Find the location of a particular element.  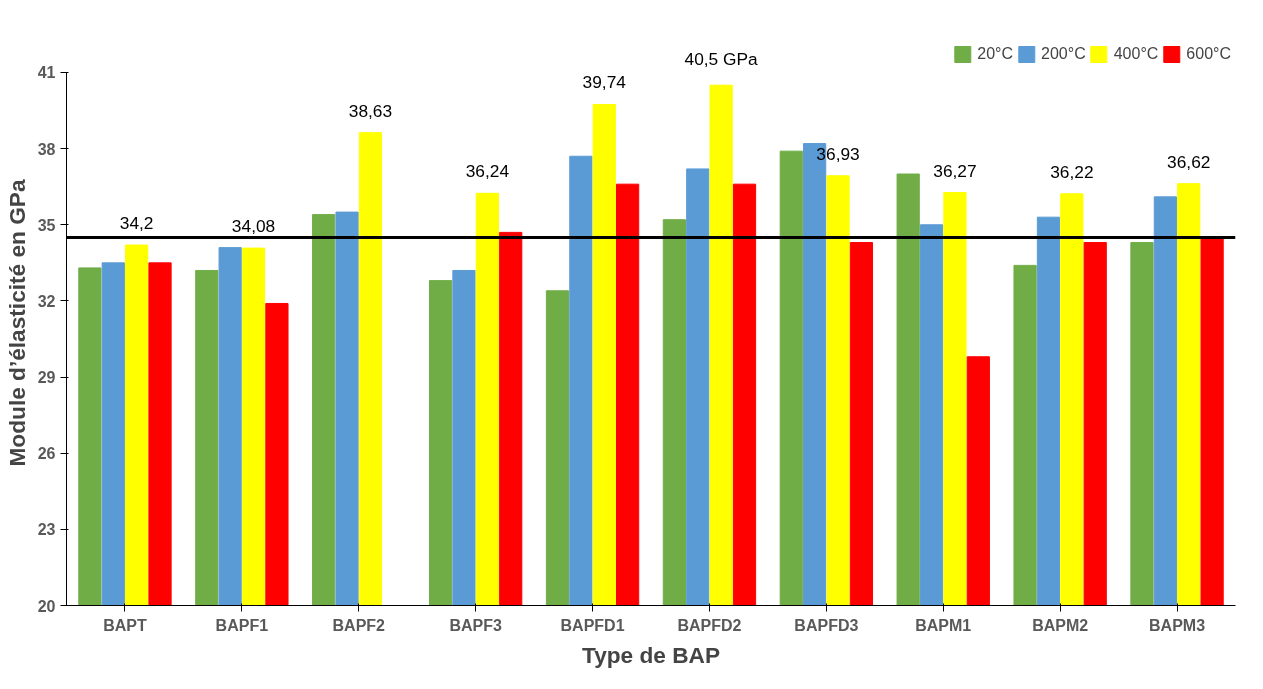

data-label: 34,2 is located at coordinates (136, 223).